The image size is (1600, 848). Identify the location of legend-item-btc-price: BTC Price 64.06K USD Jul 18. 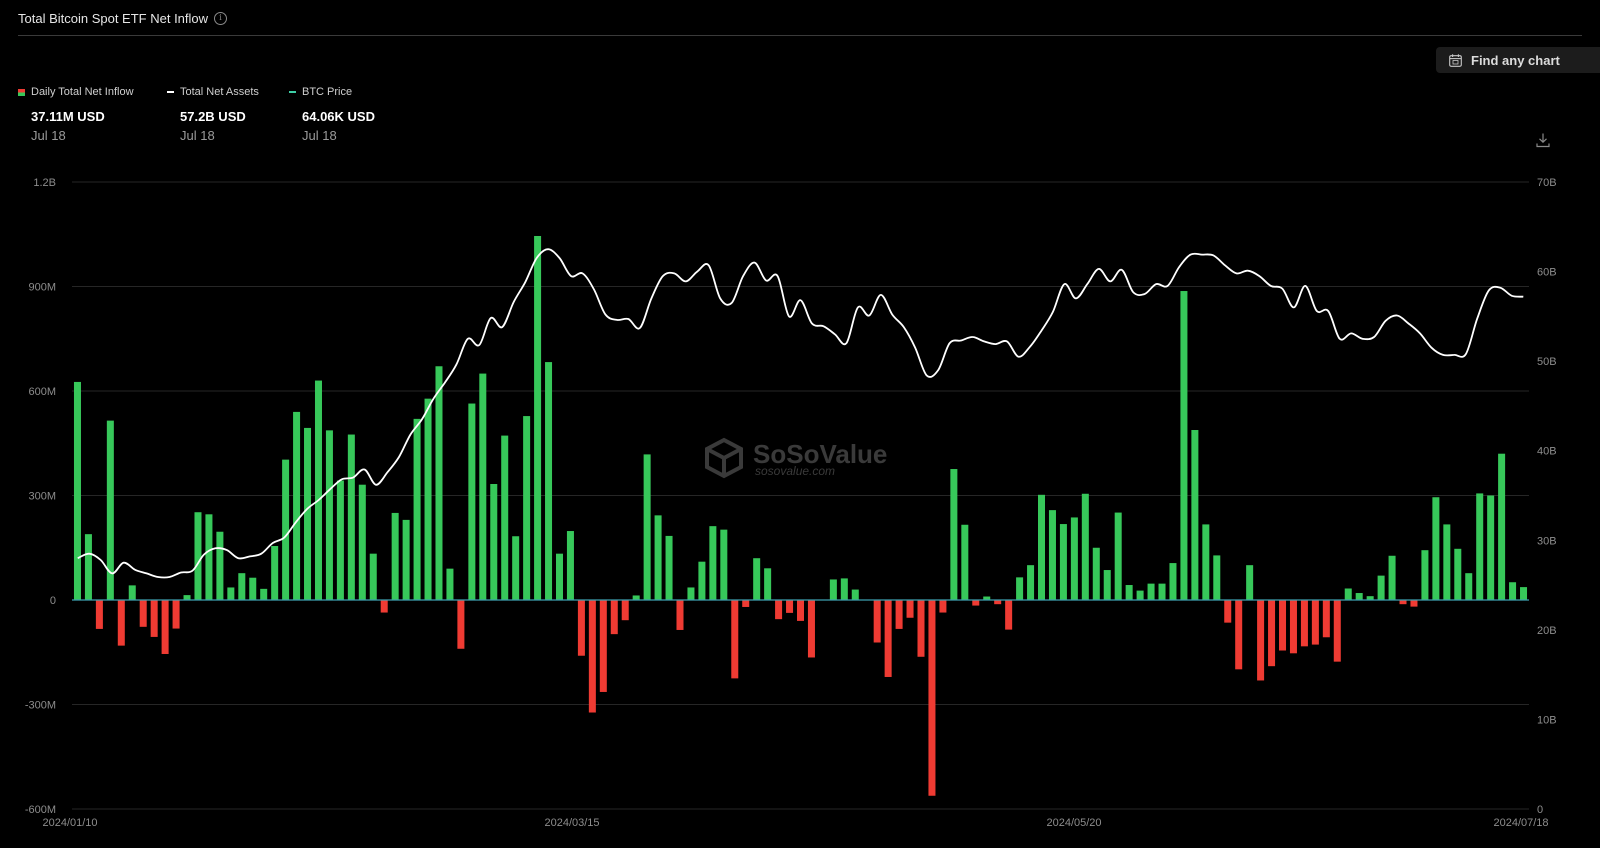
(349, 113).